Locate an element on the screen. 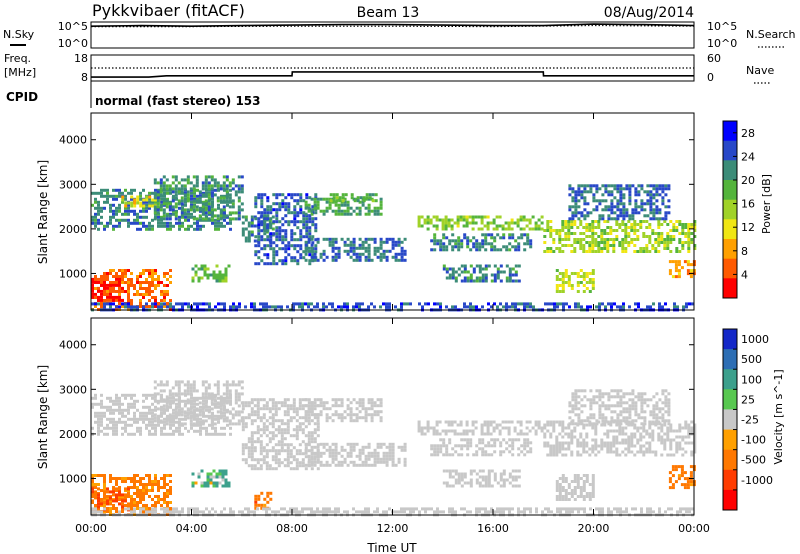 The height and width of the screenshot is (554, 800). xtick-label-5: 20:00 is located at coordinates (594, 528).